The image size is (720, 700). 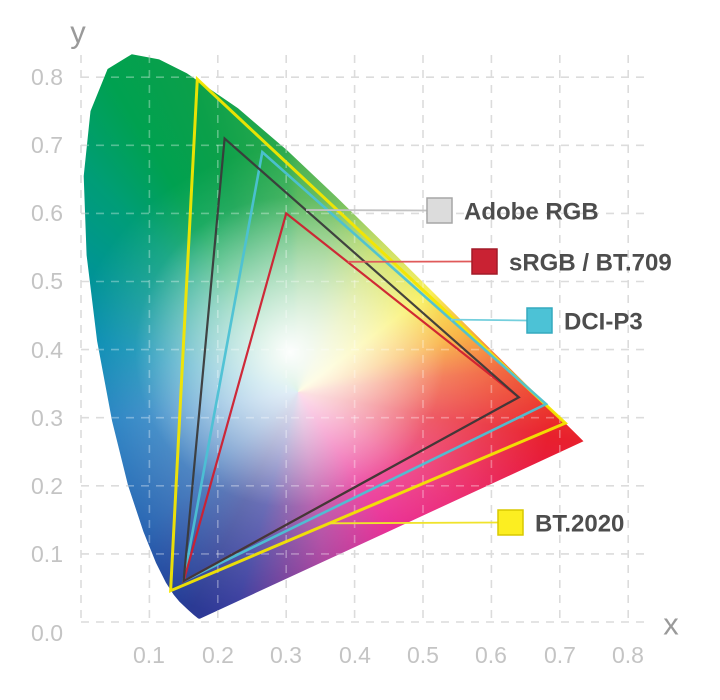 I want to click on adobe-rgb-leader-line, so click(x=366, y=210).